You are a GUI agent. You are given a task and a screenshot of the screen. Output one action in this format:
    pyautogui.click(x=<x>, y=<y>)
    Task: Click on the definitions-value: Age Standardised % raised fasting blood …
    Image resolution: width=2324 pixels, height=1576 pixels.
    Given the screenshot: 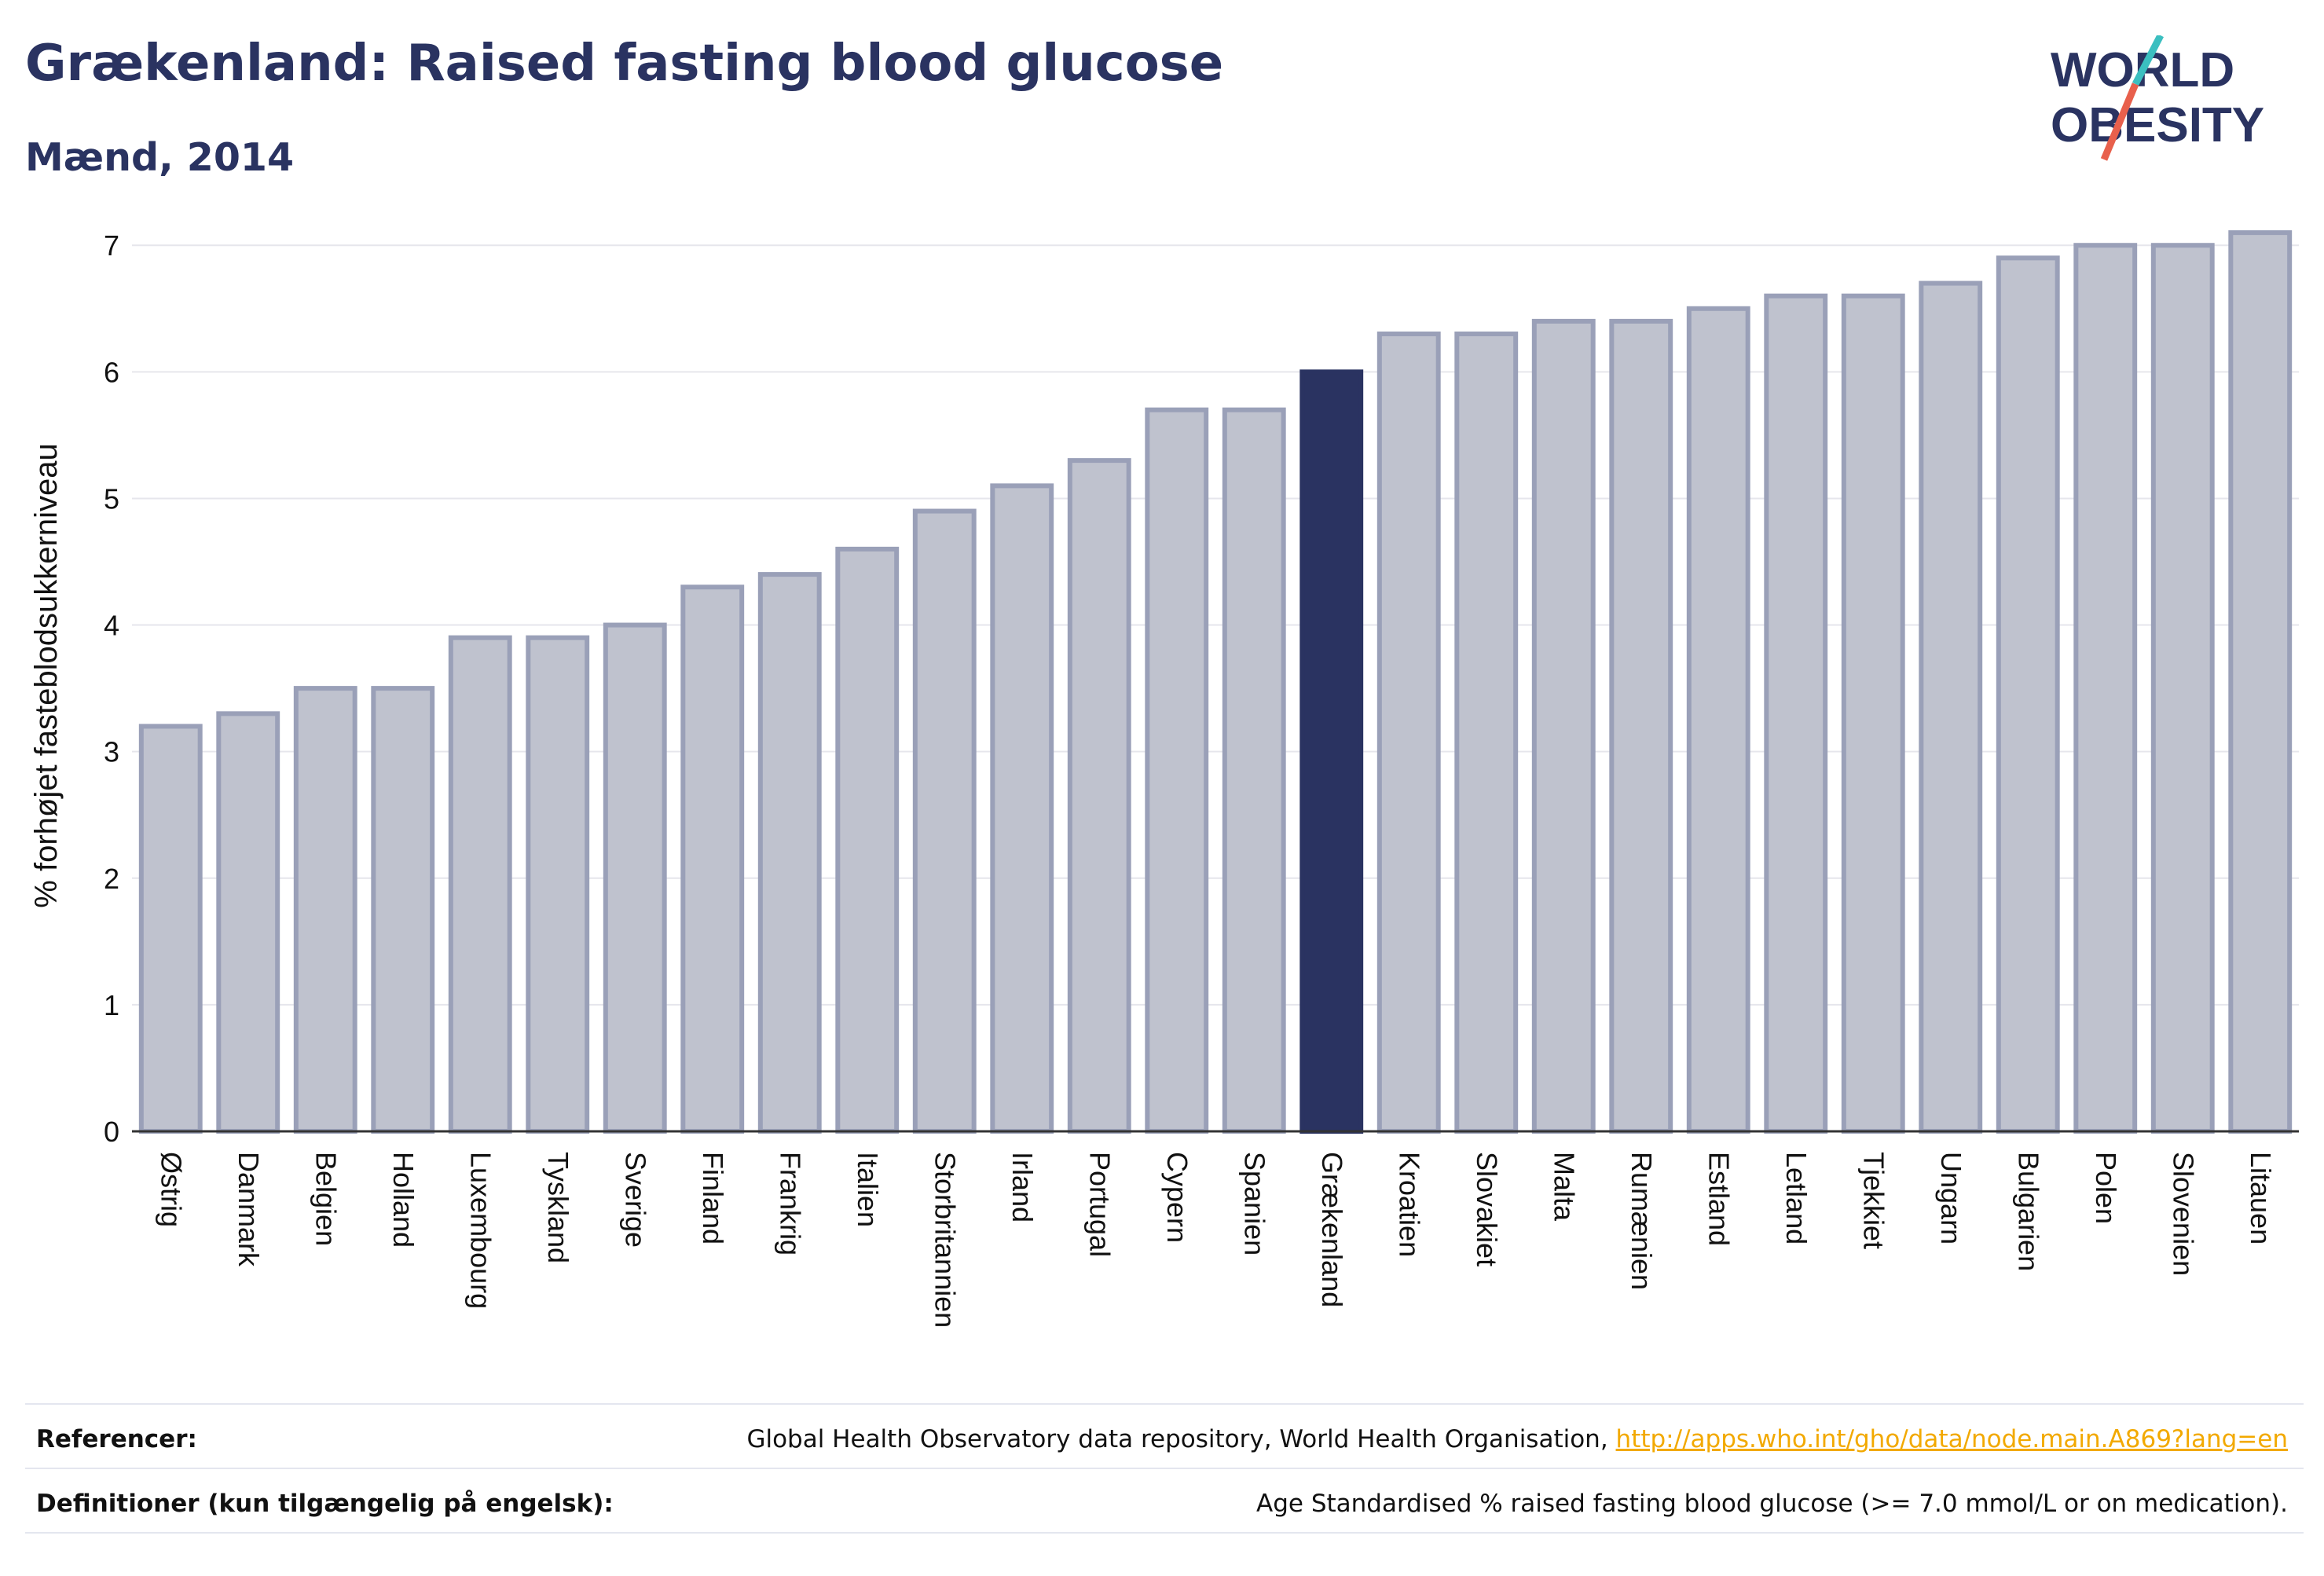 What is the action you would take?
    pyautogui.click(x=1772, y=1504)
    